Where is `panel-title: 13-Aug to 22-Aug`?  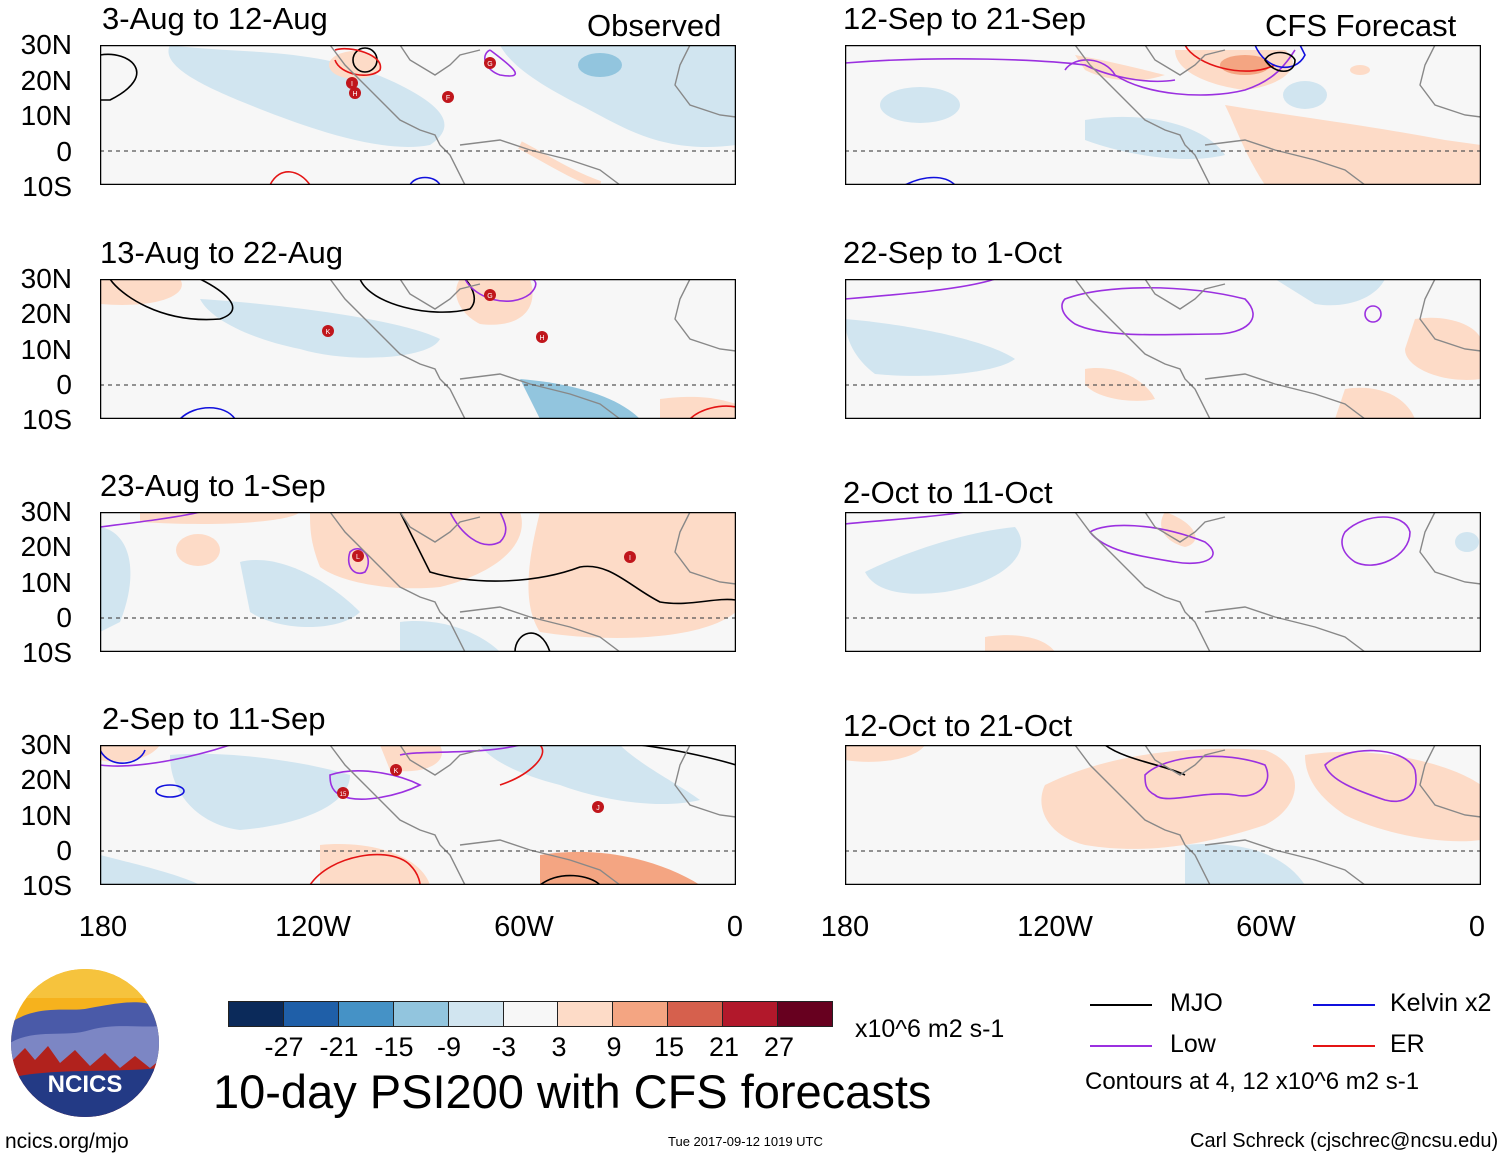 panel-title: 13-Aug to 22-Aug is located at coordinates (222, 252).